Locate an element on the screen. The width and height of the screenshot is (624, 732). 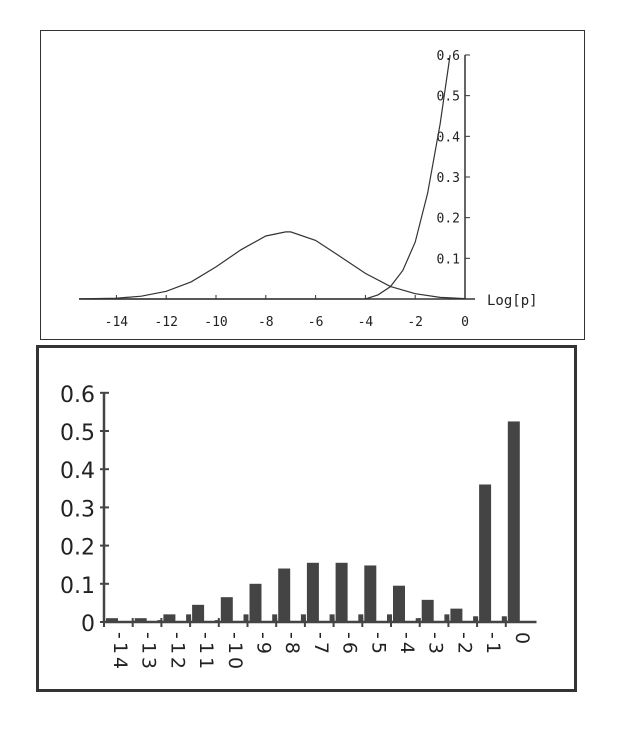
x-tick-label: -1 is located at coordinates (493, 644).